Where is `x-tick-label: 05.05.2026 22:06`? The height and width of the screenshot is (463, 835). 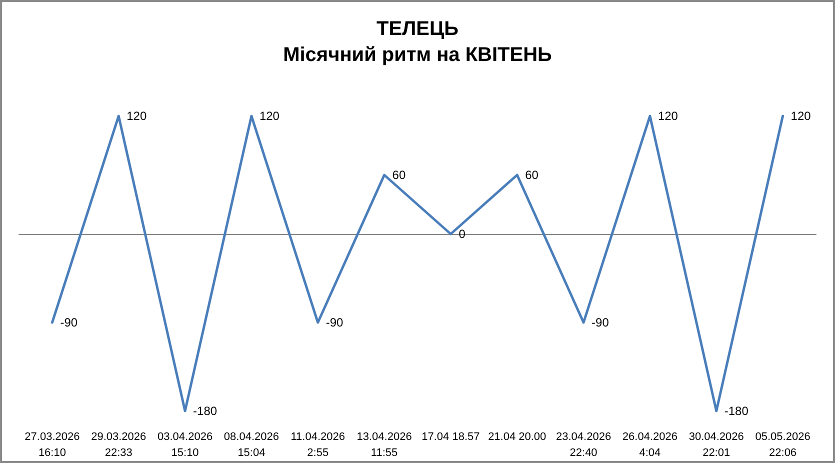
x-tick-label: 05.05.2026 22:06 is located at coordinates (782, 445).